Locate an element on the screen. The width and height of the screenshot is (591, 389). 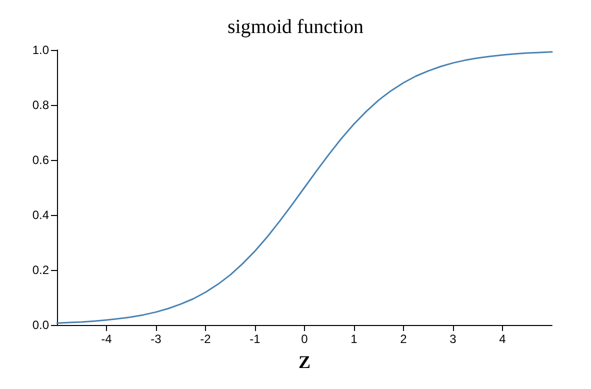
x-tick-label: -2 is located at coordinates (206, 339).